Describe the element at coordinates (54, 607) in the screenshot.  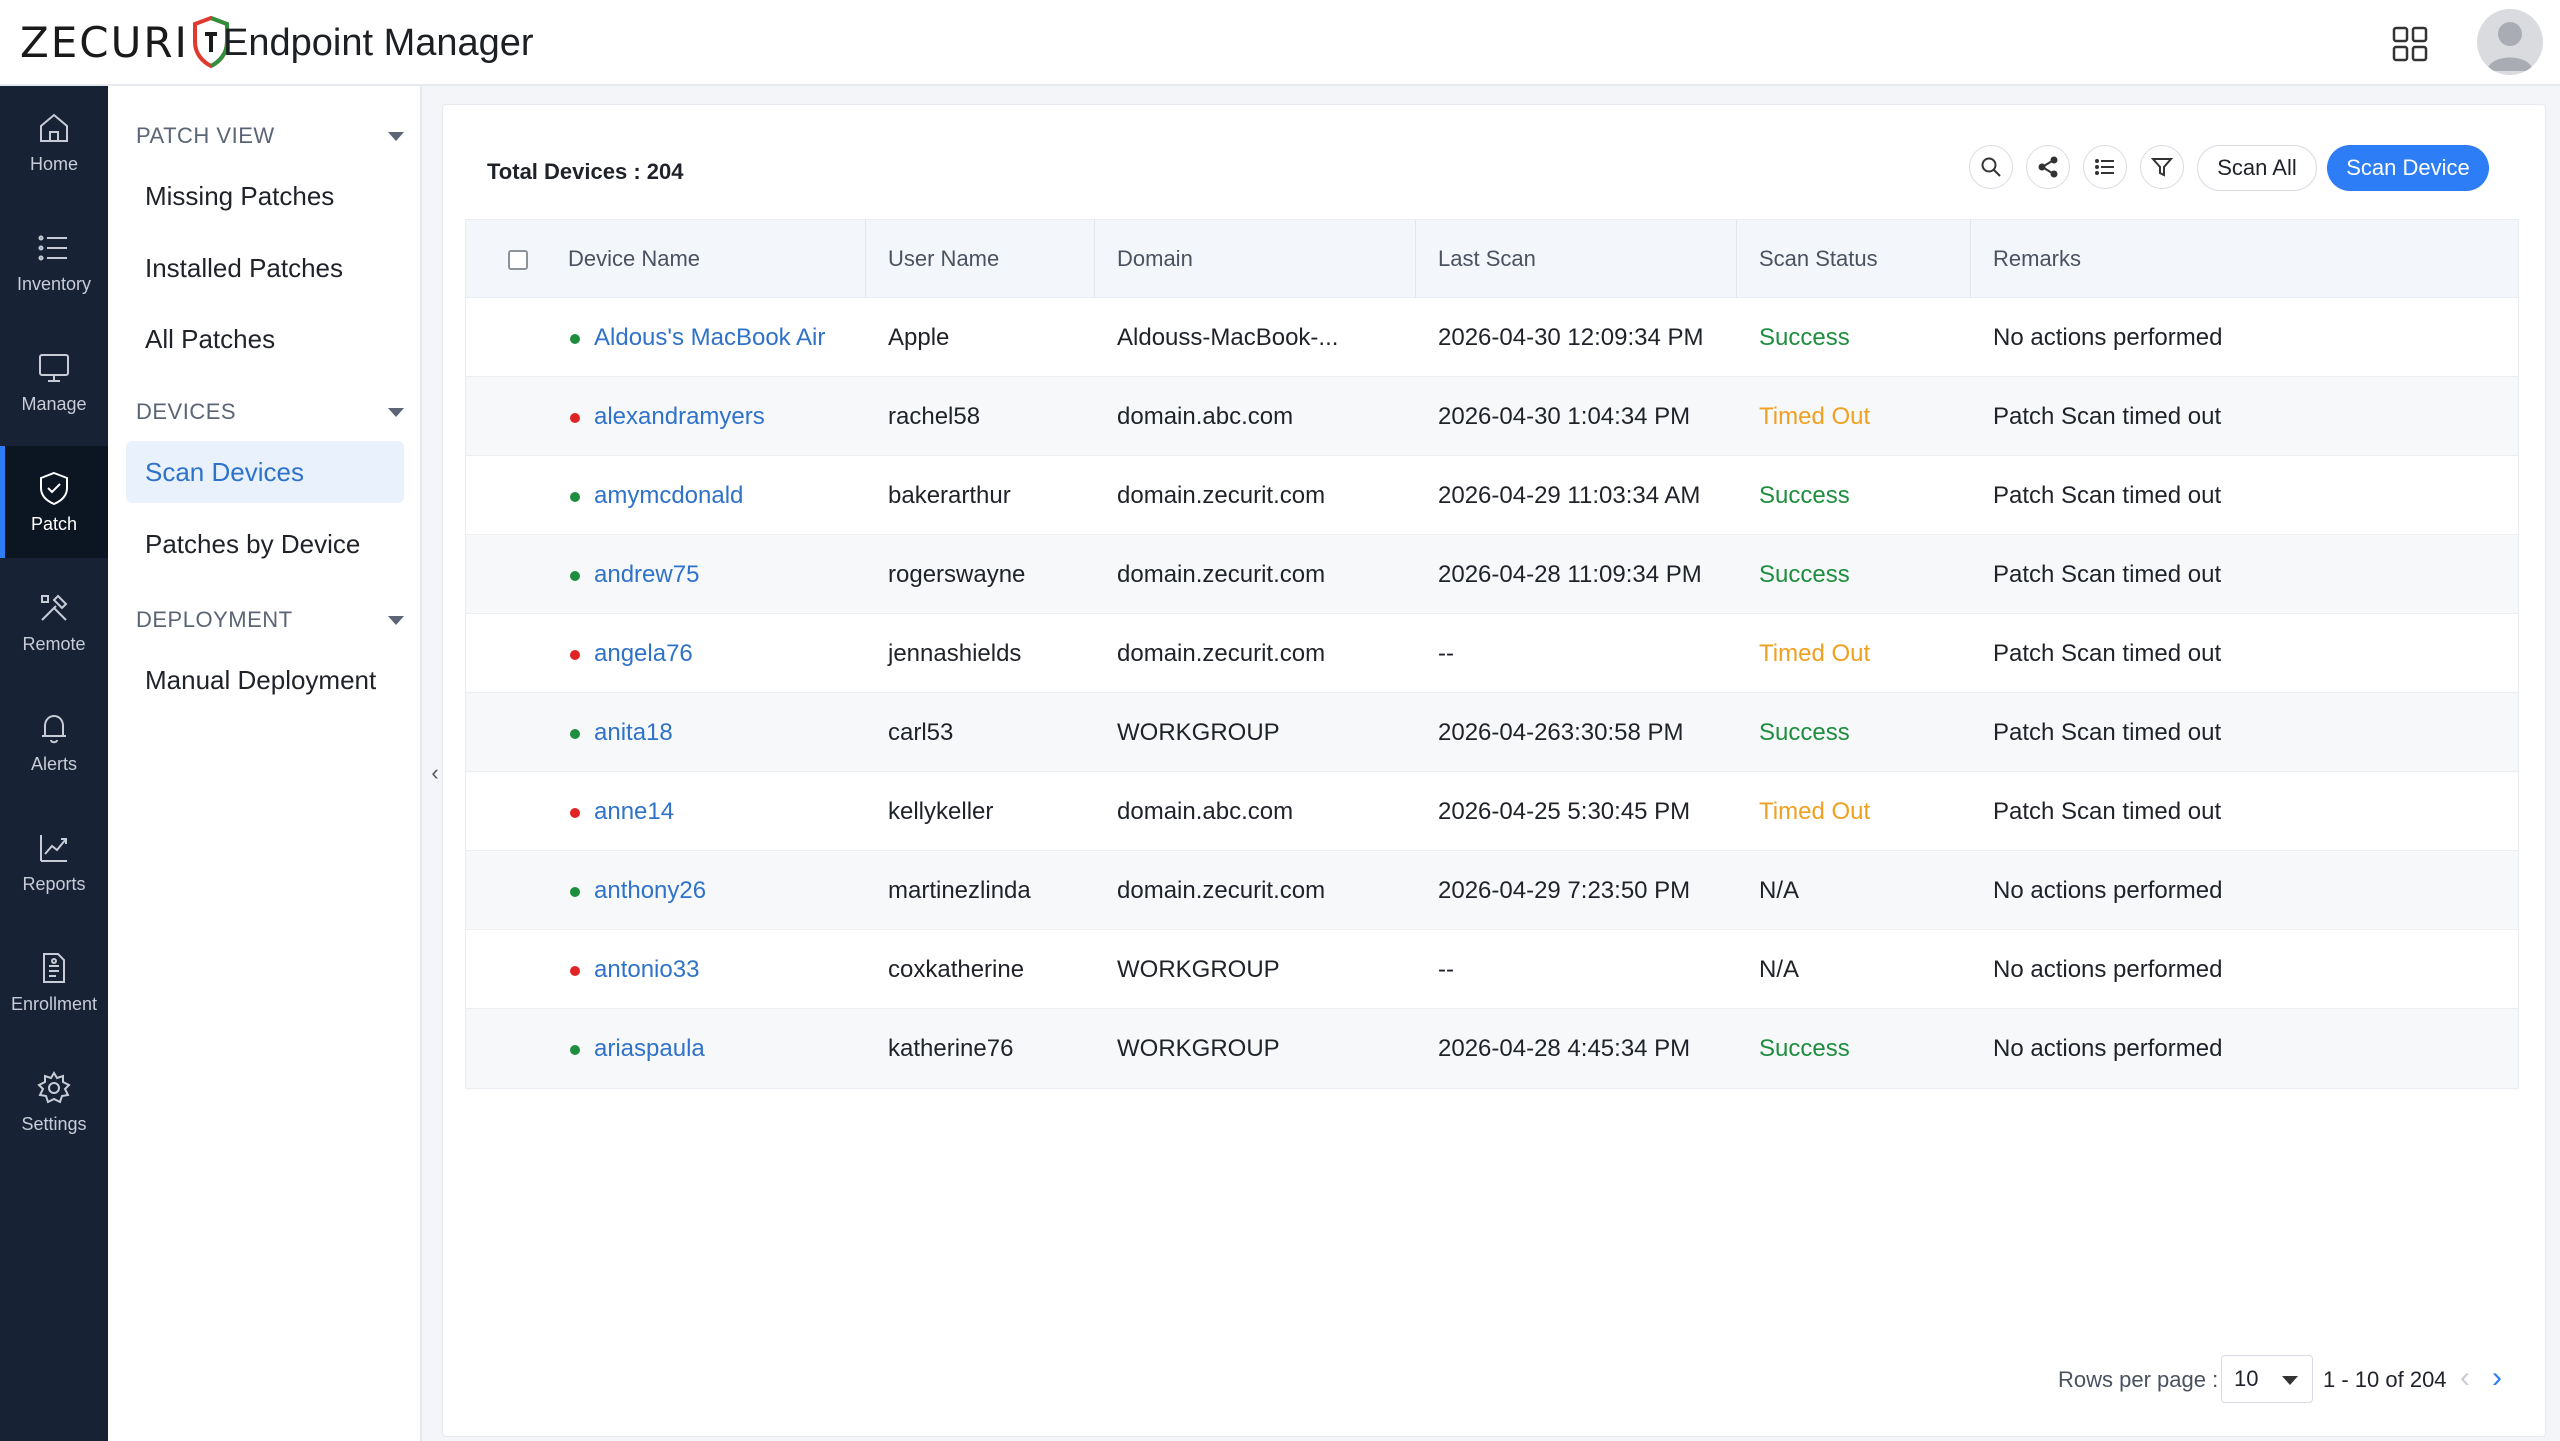
I see `tools-icon` at that location.